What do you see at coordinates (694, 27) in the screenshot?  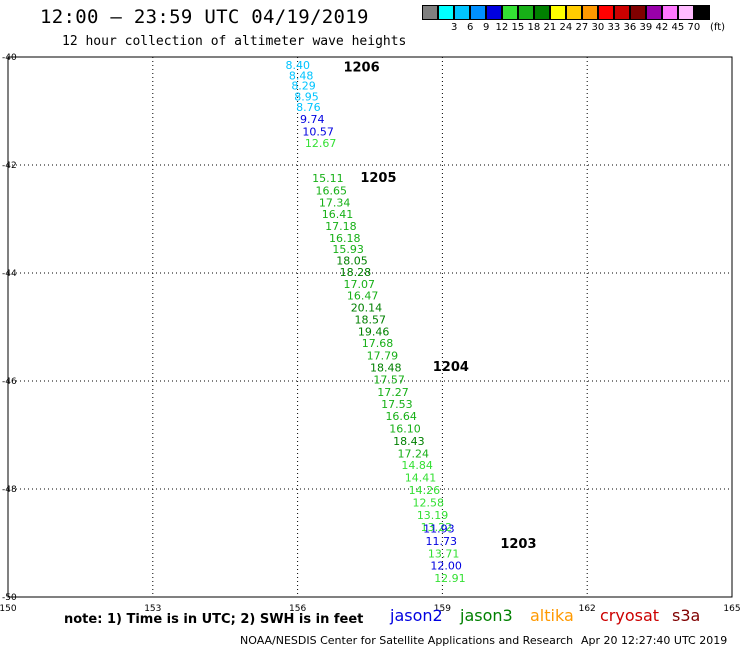 I see `legend-value: 70` at bounding box center [694, 27].